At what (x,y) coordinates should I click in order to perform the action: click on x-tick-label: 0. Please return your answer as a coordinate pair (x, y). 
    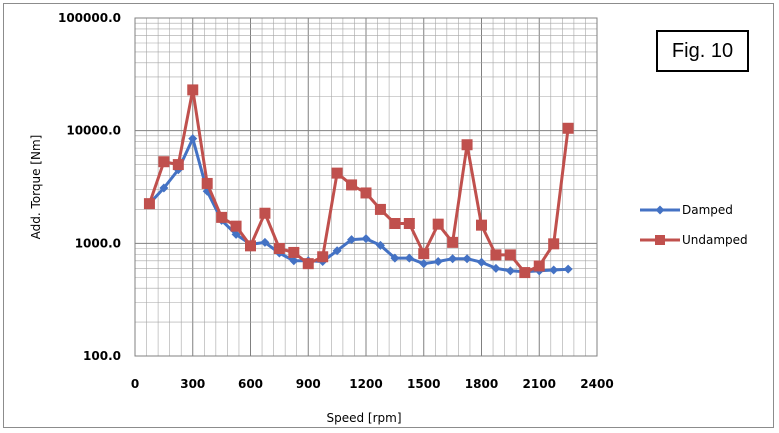
    Looking at the image, I should click on (135, 384).